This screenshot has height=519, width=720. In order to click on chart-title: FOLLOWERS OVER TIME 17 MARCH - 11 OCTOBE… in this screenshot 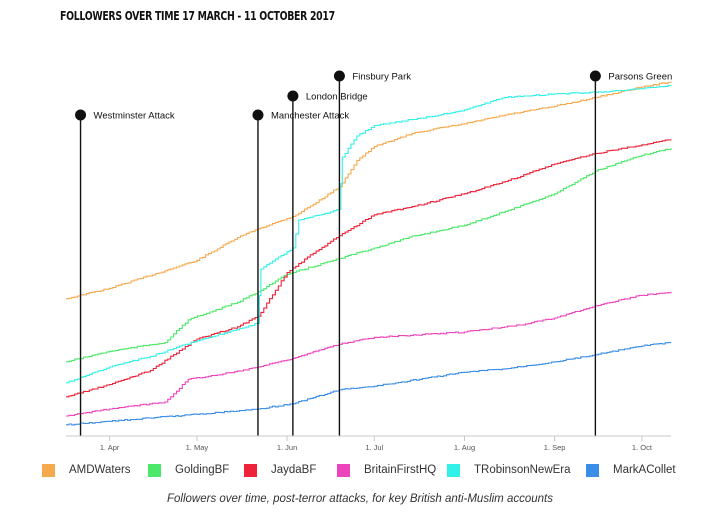, I will do `click(197, 16)`.